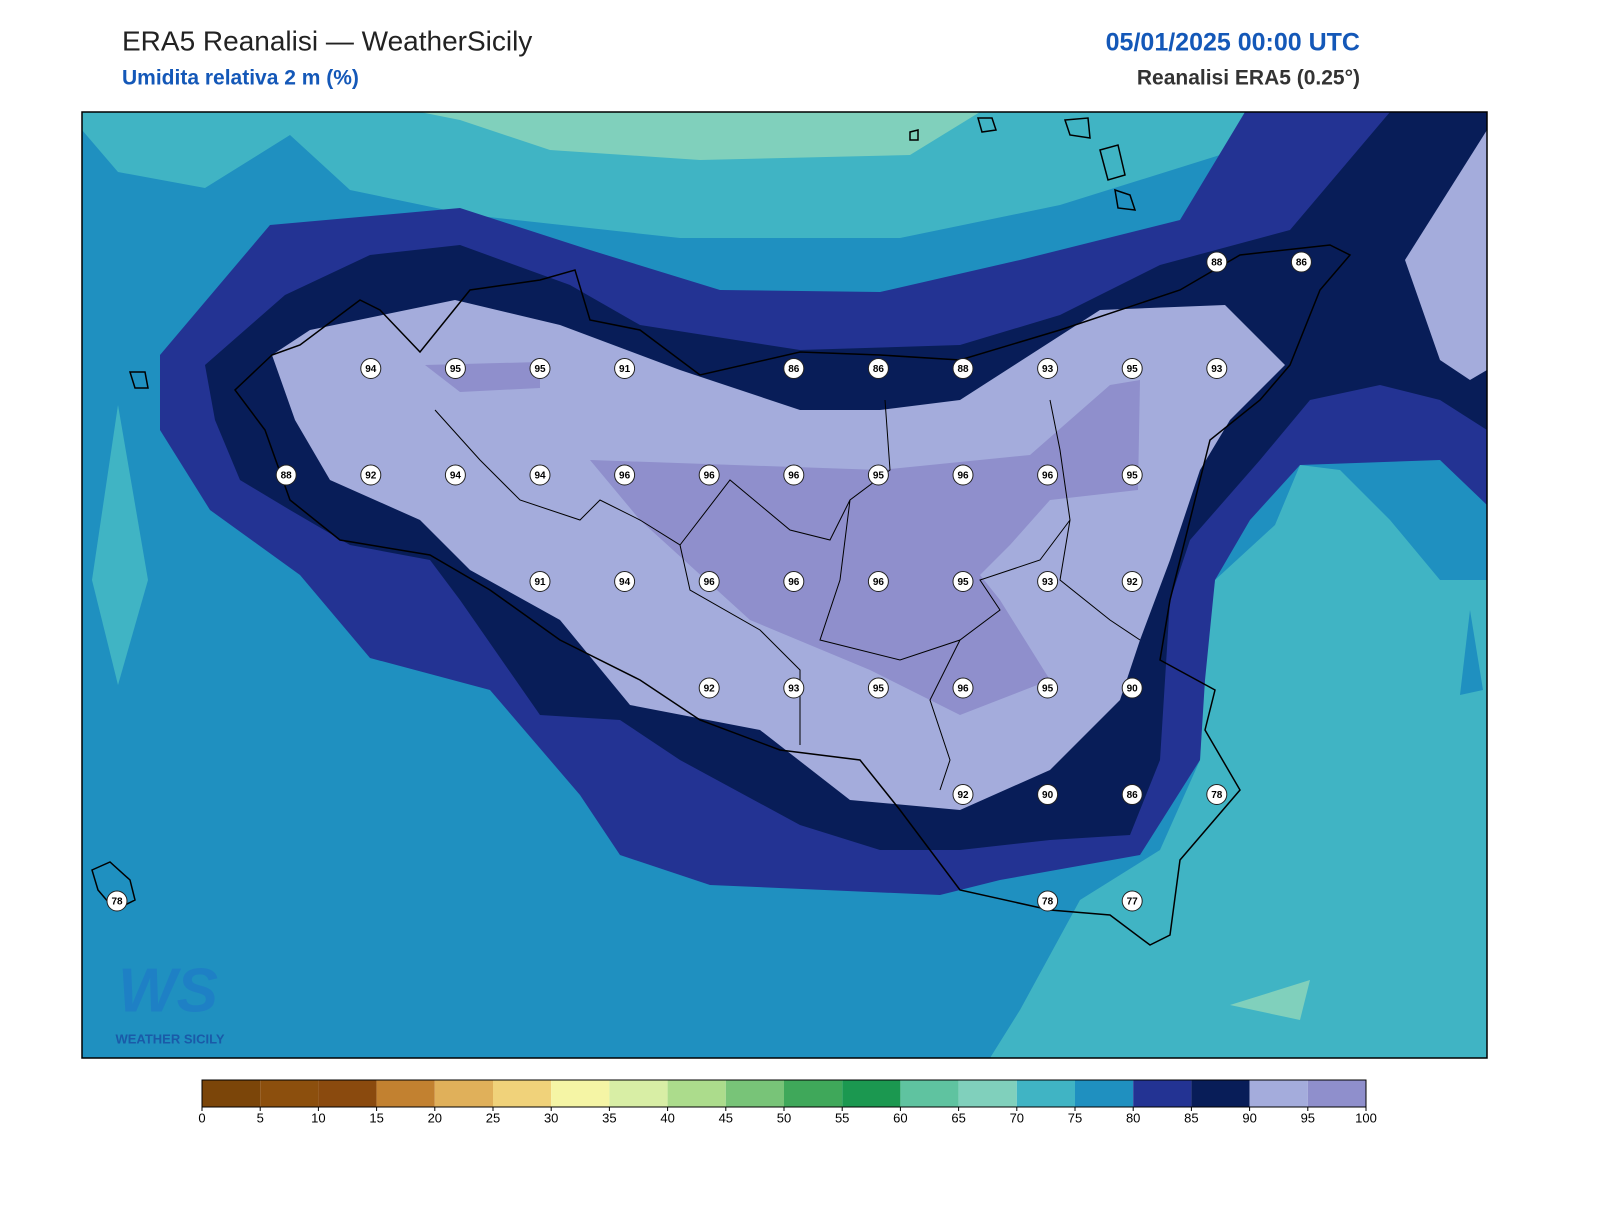 The width and height of the screenshot is (1600, 1205). I want to click on borders, so click(787, 595).